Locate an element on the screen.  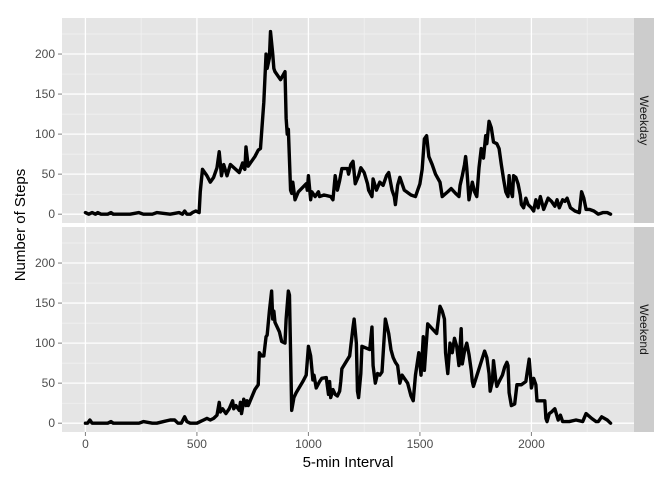
strip-label-weekday: Weekday is located at coordinates (644, 121).